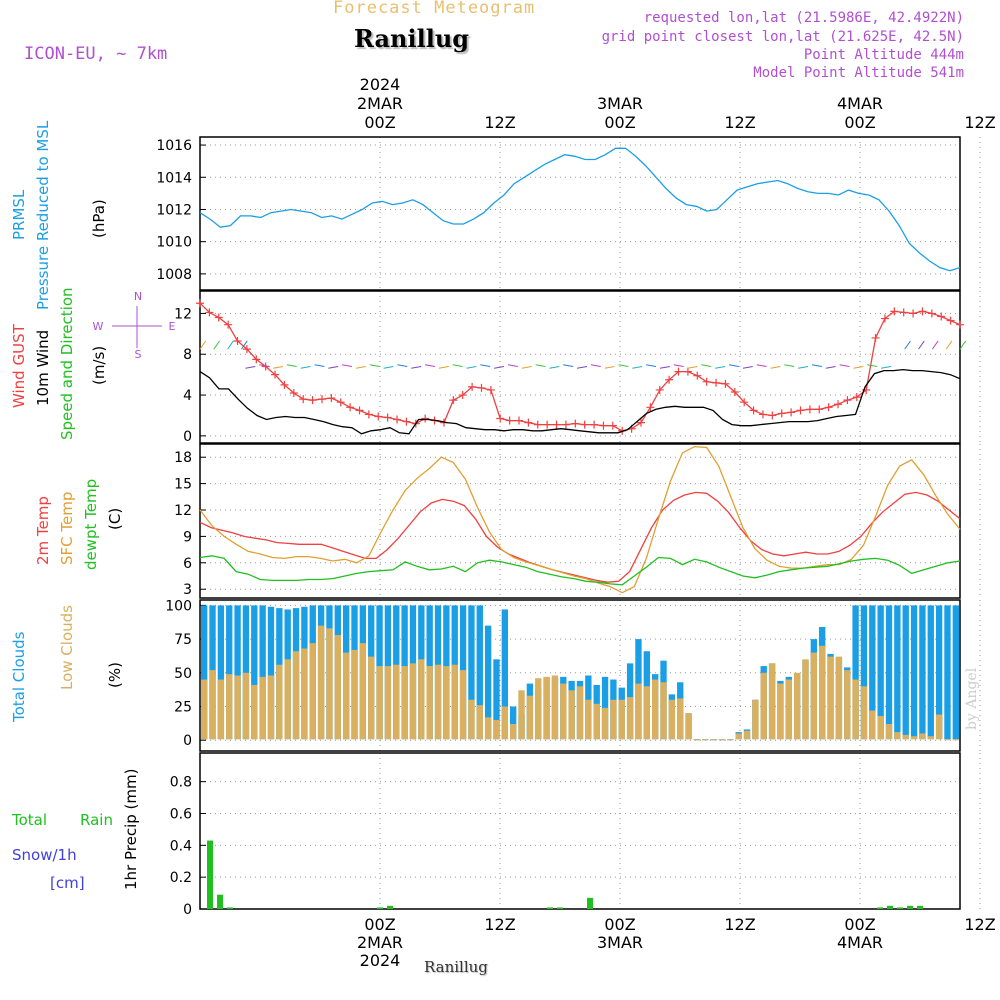  What do you see at coordinates (178, 606) in the screenshot?
I see `clouds-tick-label: 100` at bounding box center [178, 606].